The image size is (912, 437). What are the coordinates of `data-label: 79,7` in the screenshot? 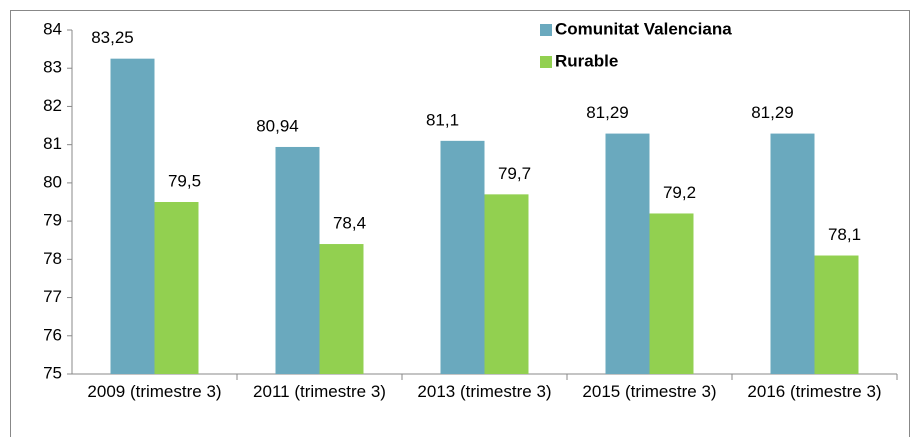 It's located at (514, 173).